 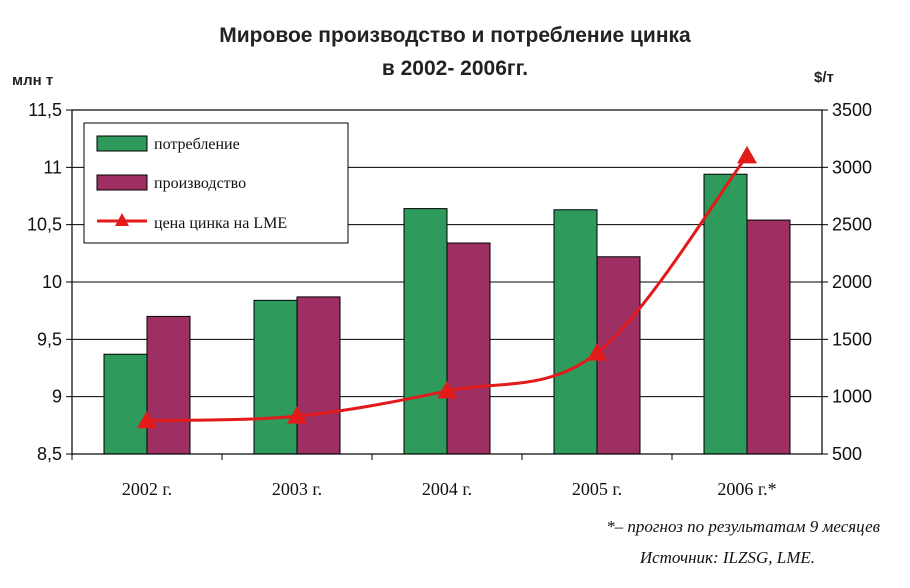 I want to click on x-axis-tick-label: 2003 г., so click(x=297, y=489).